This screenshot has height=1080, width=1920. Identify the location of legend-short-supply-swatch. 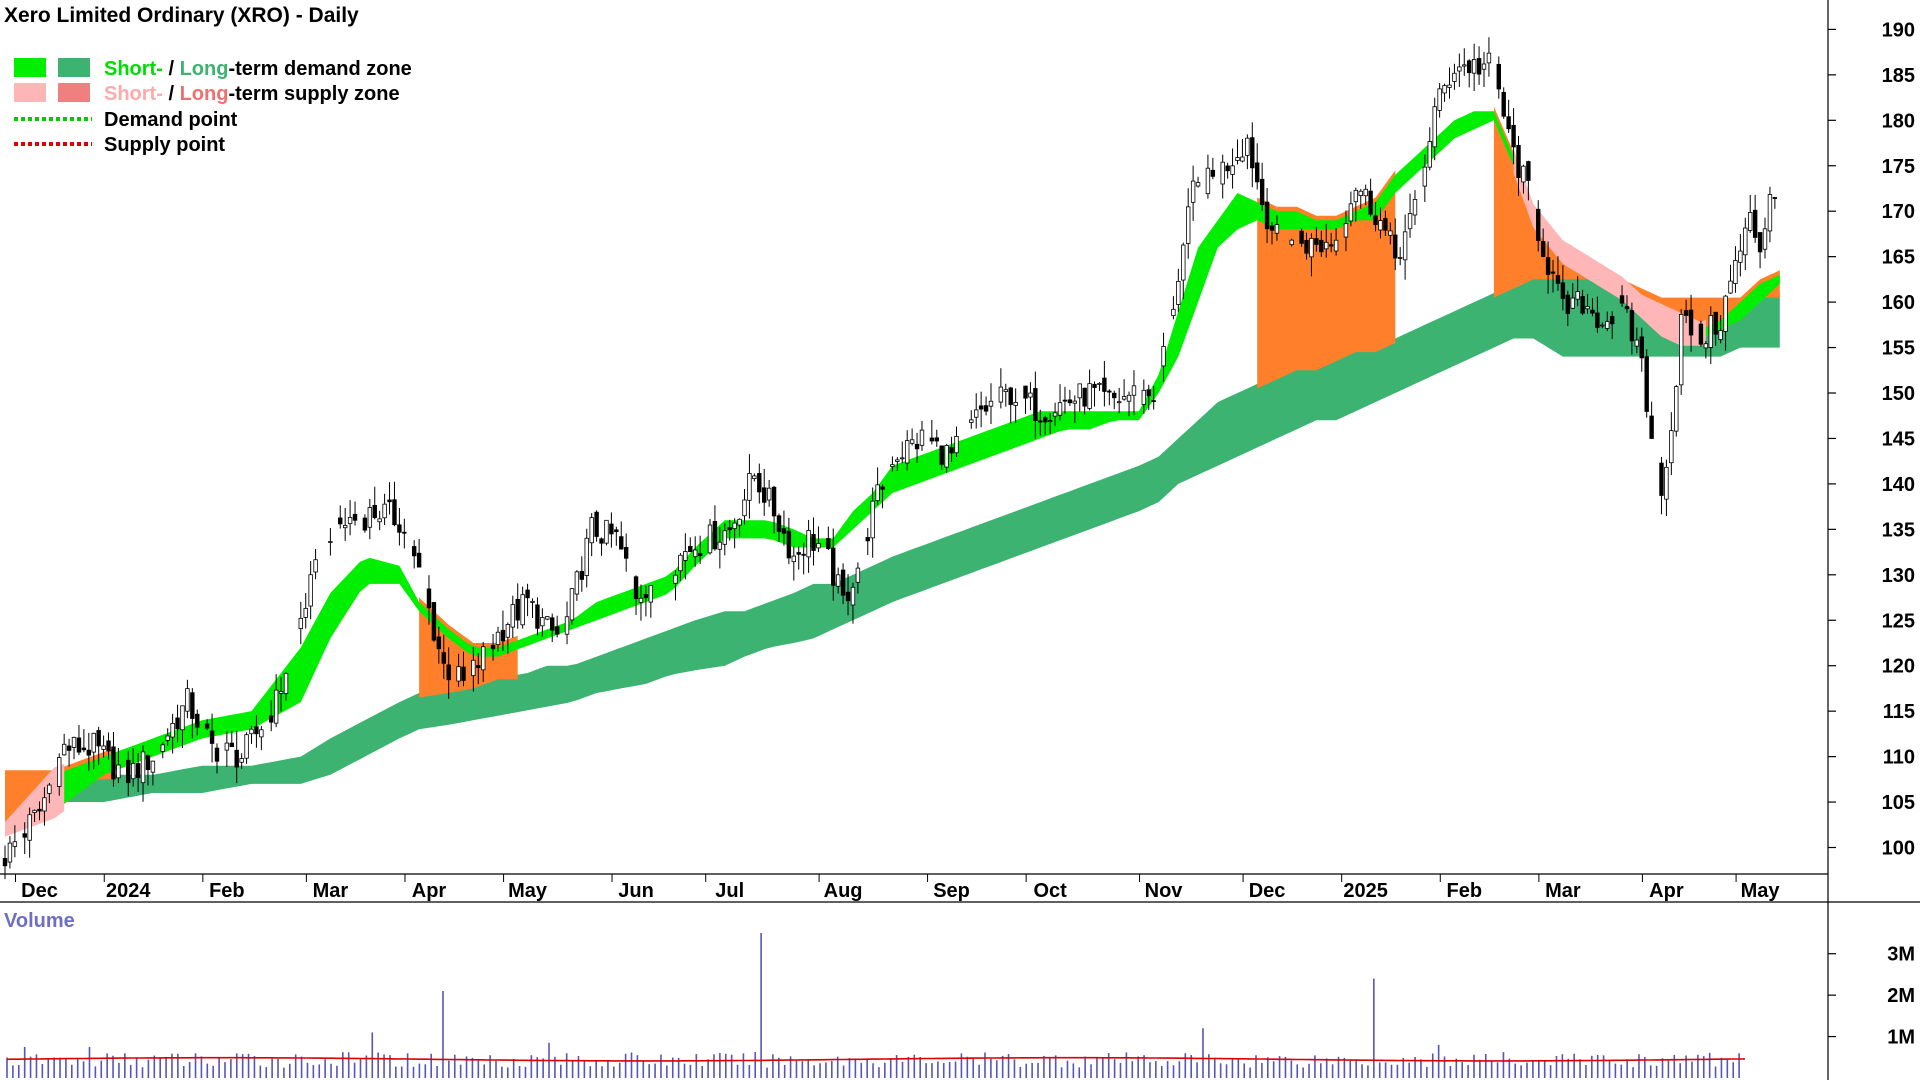
(30, 92).